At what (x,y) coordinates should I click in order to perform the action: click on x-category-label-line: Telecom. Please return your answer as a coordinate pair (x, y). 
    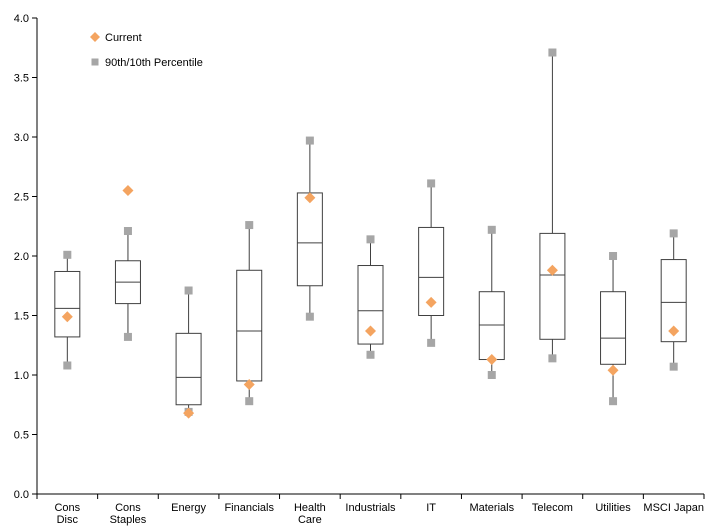
    Looking at the image, I should click on (552, 508).